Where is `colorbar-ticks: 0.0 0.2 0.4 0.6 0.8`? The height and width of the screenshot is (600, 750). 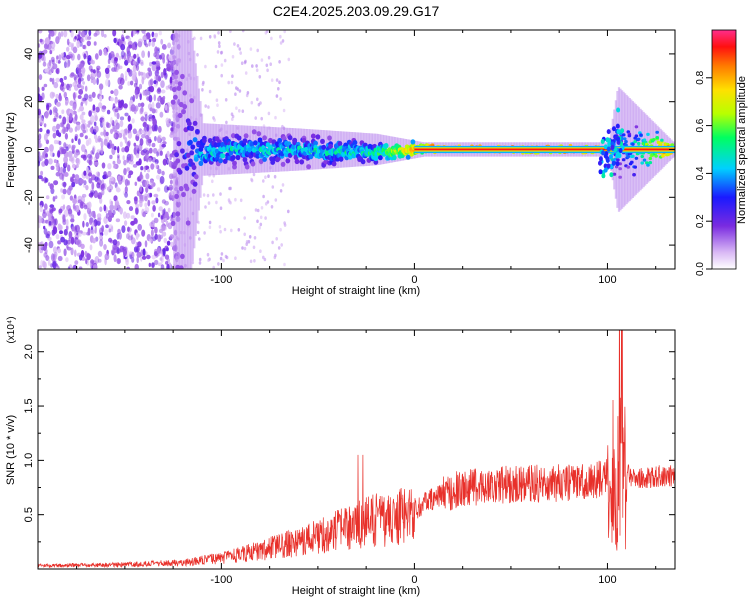 colorbar-ticks: 0.0 0.2 0.4 0.6 0.8 is located at coordinates (703, 173).